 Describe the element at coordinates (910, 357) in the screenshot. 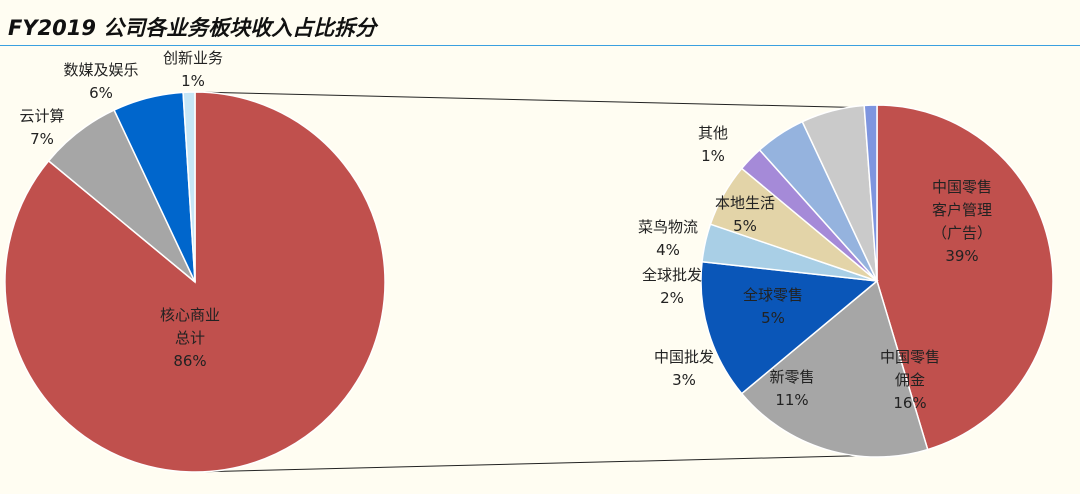

I see `breakdown-pie-name-label-1: 中国零售` at that location.